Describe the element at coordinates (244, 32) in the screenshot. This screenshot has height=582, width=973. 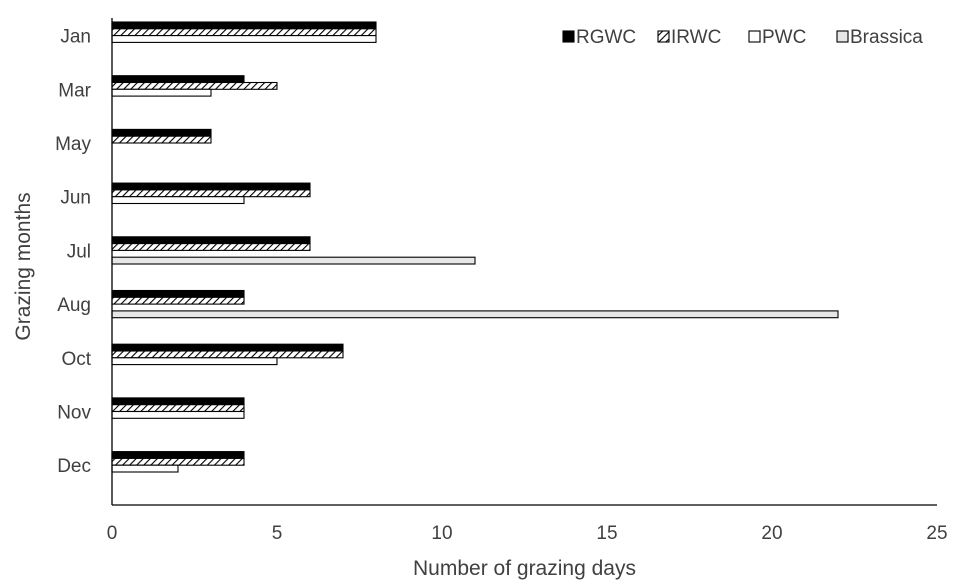
I see `bar-irwc-jan` at that location.